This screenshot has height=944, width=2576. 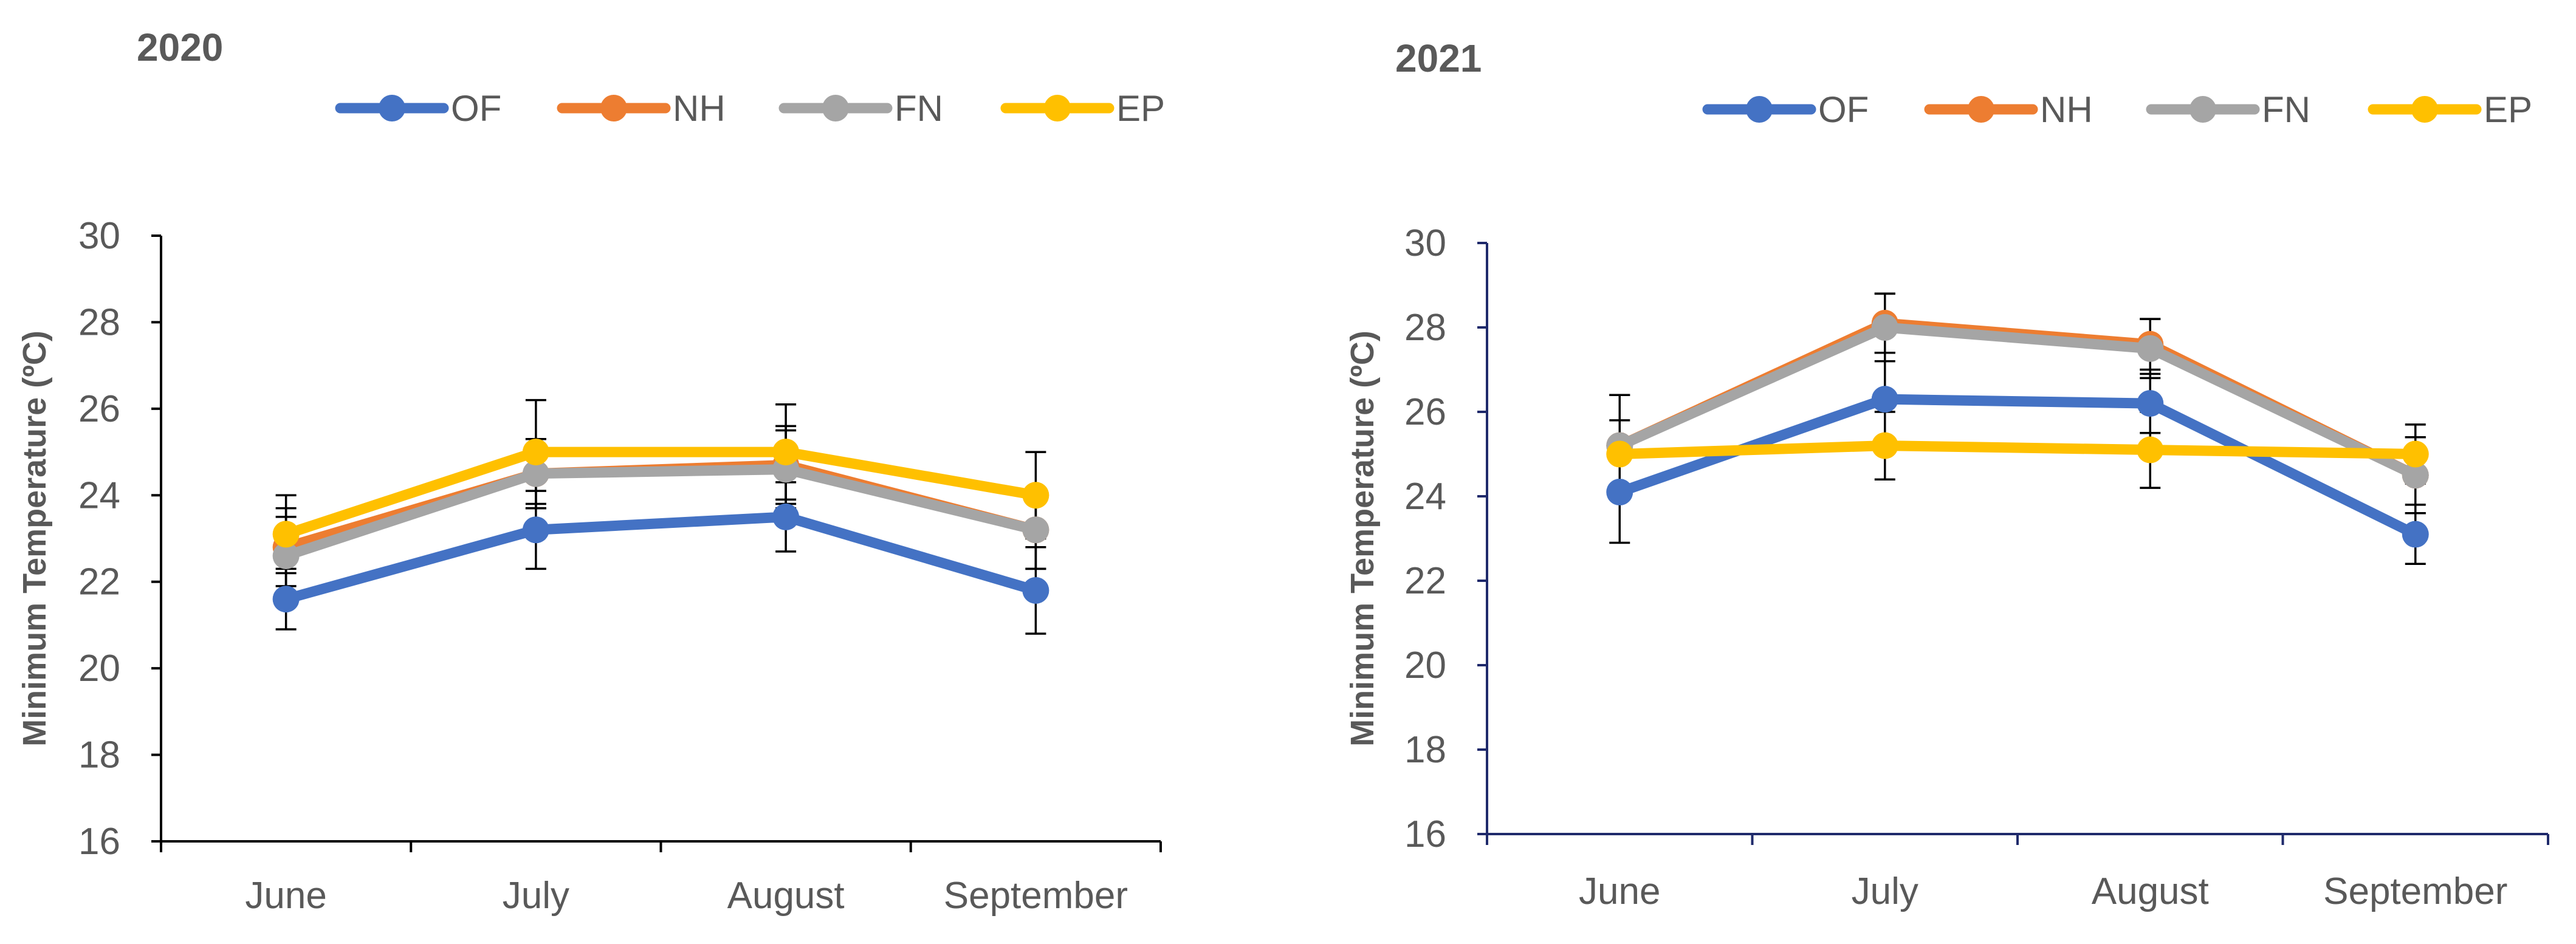 I want to click on chart-title: 2020, so click(x=180, y=48).